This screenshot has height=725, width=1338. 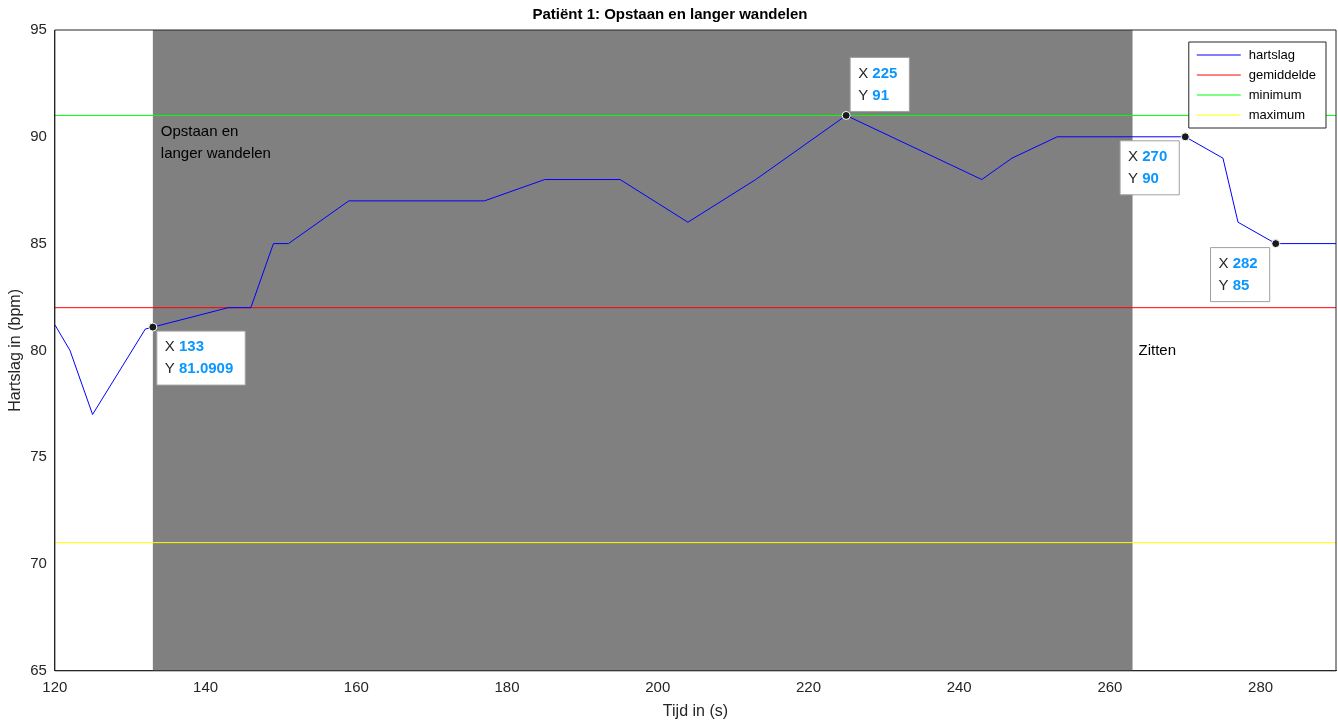 I want to click on y-tick-label: 80, so click(x=38, y=349).